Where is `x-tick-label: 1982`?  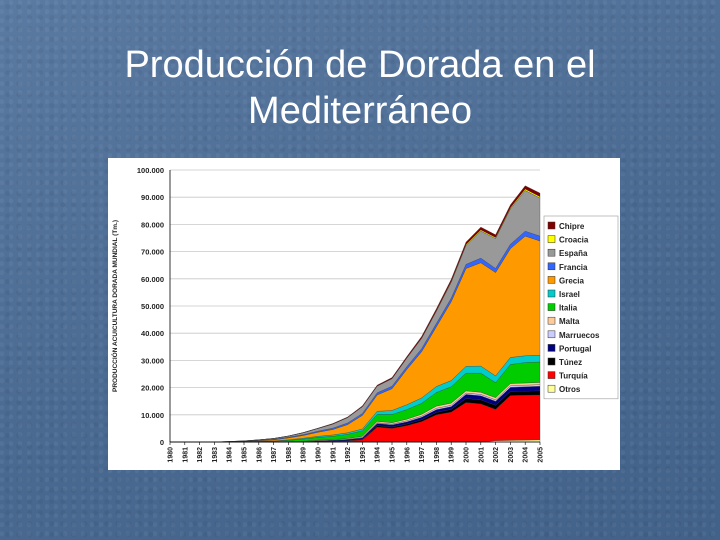
x-tick-label: 1982 is located at coordinates (200, 455).